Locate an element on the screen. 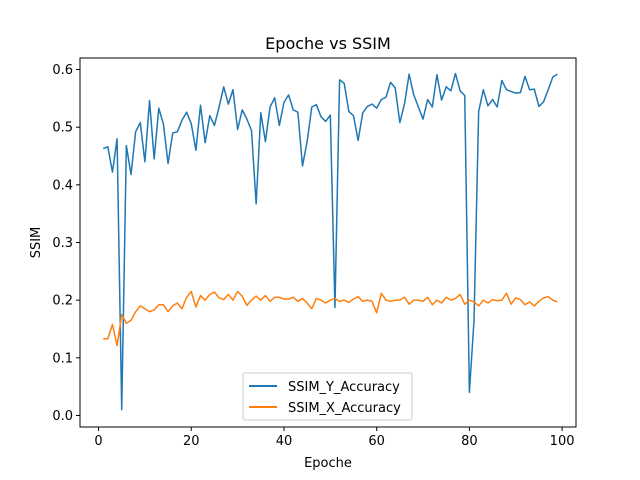 The image size is (640, 480). legend-label-ssim-y: SSIM_Y_Accuracy is located at coordinates (344, 387).